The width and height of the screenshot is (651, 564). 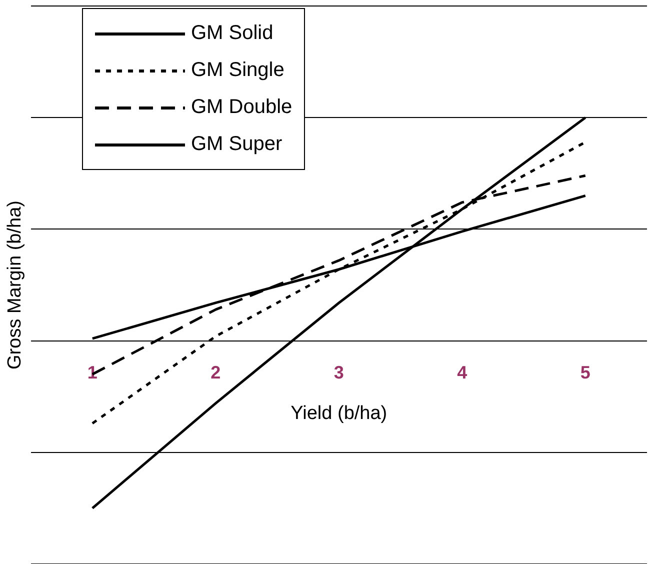 What do you see at coordinates (215, 372) in the screenshot?
I see `x-tick-label: 2` at bounding box center [215, 372].